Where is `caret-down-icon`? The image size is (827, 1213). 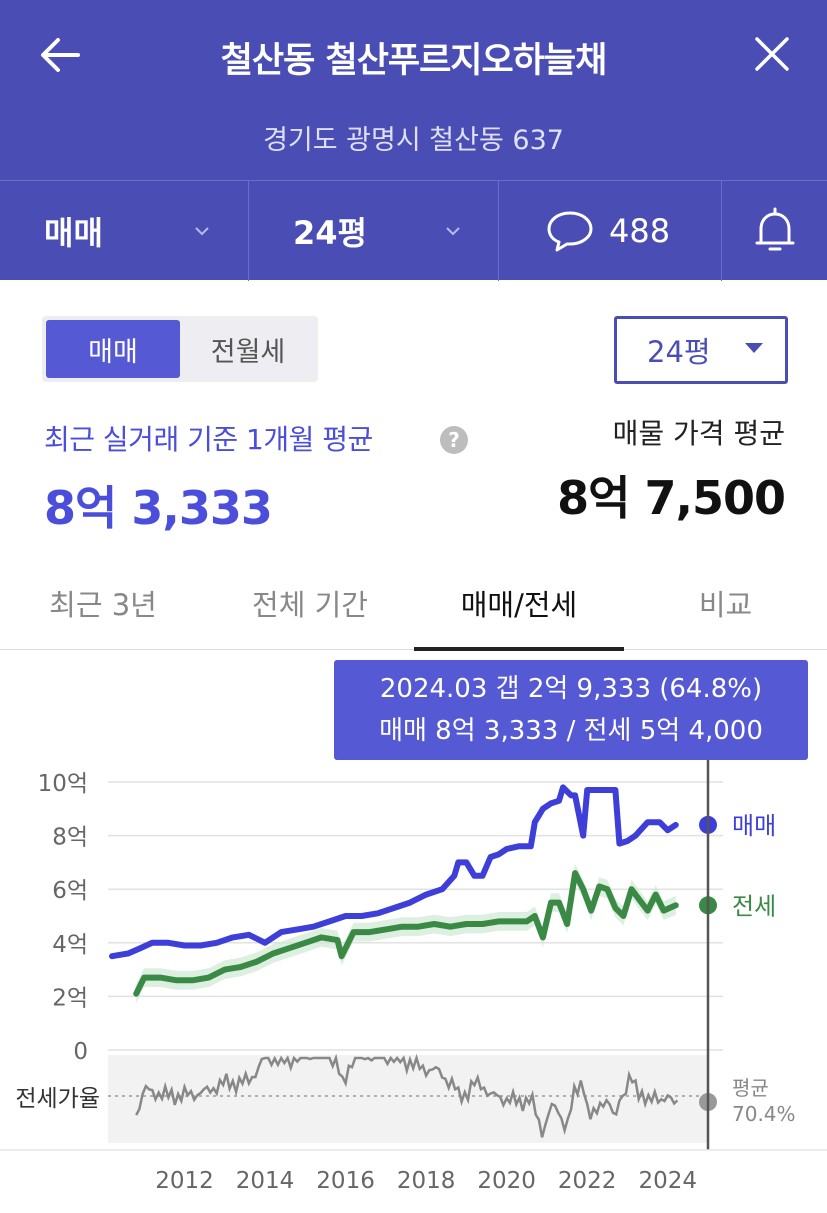 caret-down-icon is located at coordinates (754, 348).